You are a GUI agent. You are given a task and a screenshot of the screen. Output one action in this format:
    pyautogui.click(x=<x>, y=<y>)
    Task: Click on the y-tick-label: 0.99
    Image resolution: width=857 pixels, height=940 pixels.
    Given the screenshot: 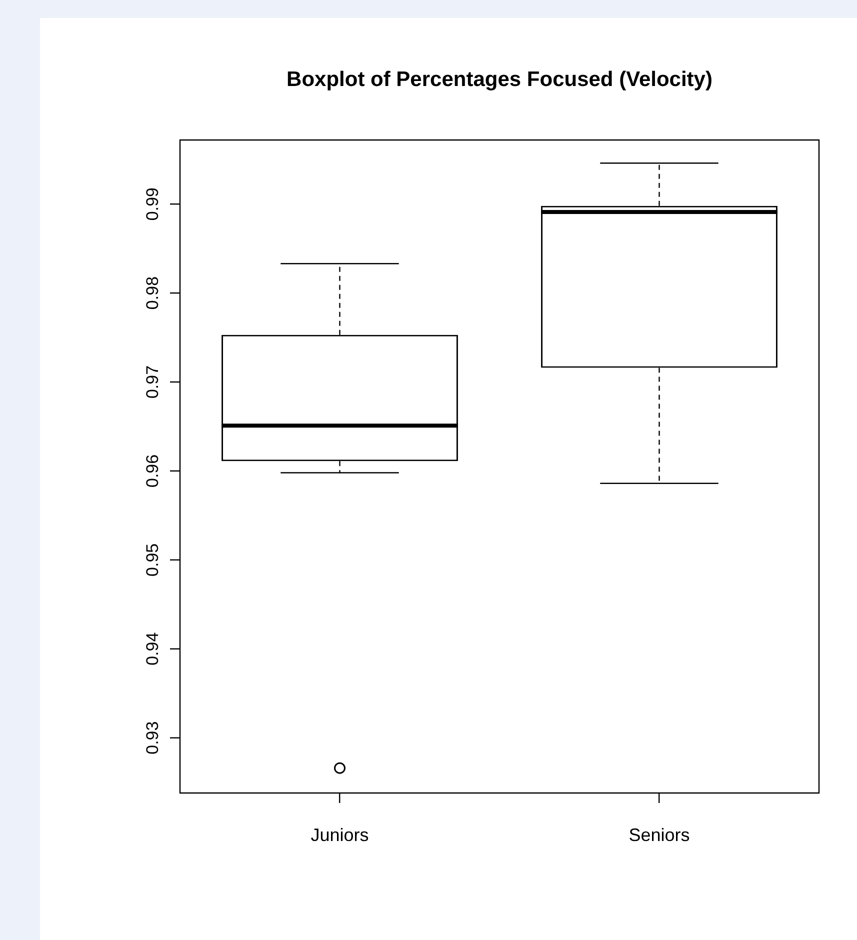 What is the action you would take?
    pyautogui.click(x=152, y=204)
    